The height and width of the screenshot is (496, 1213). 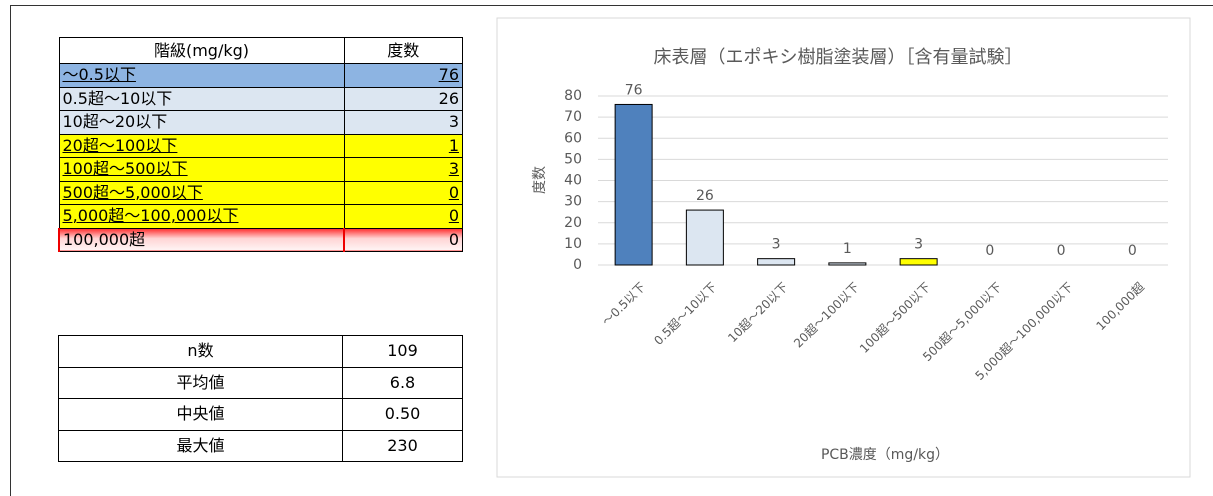 I want to click on table-cell: 10超～20以下, so click(x=201, y=122).